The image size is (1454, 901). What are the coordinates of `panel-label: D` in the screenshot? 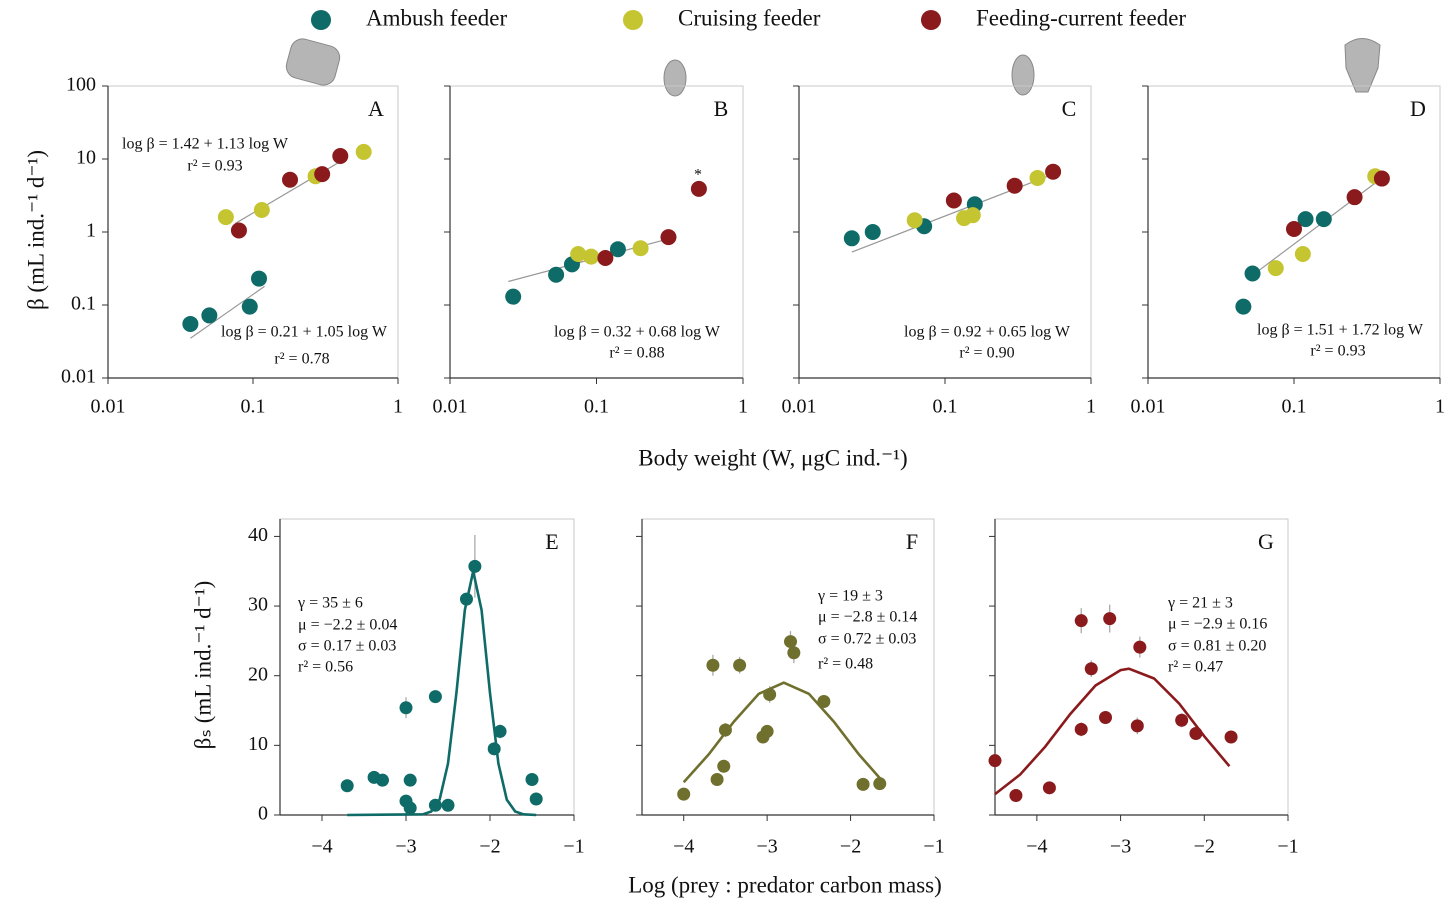 It's located at (1418, 108).